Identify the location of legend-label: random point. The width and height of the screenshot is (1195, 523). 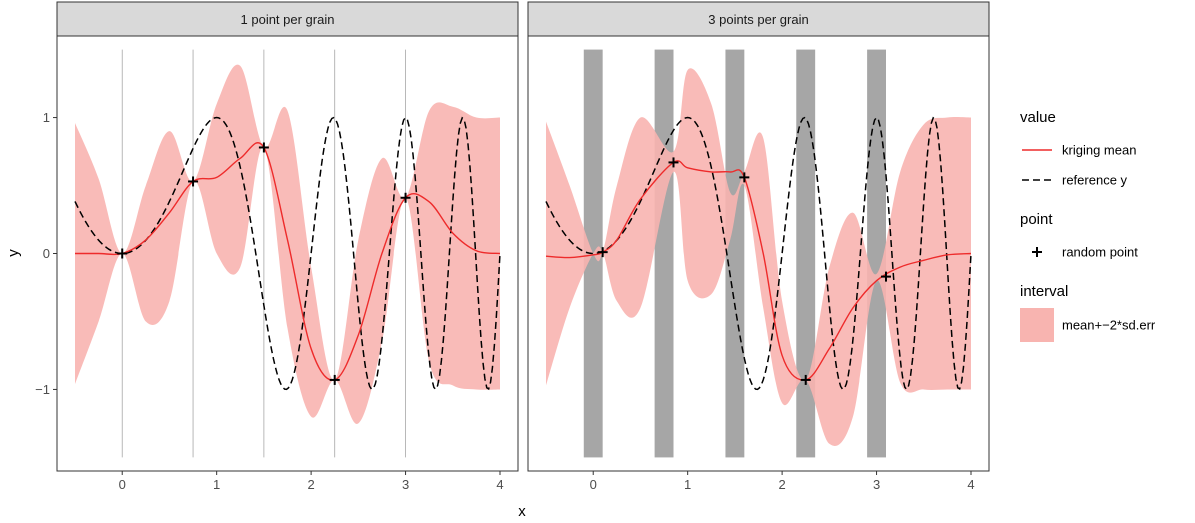
(1100, 252).